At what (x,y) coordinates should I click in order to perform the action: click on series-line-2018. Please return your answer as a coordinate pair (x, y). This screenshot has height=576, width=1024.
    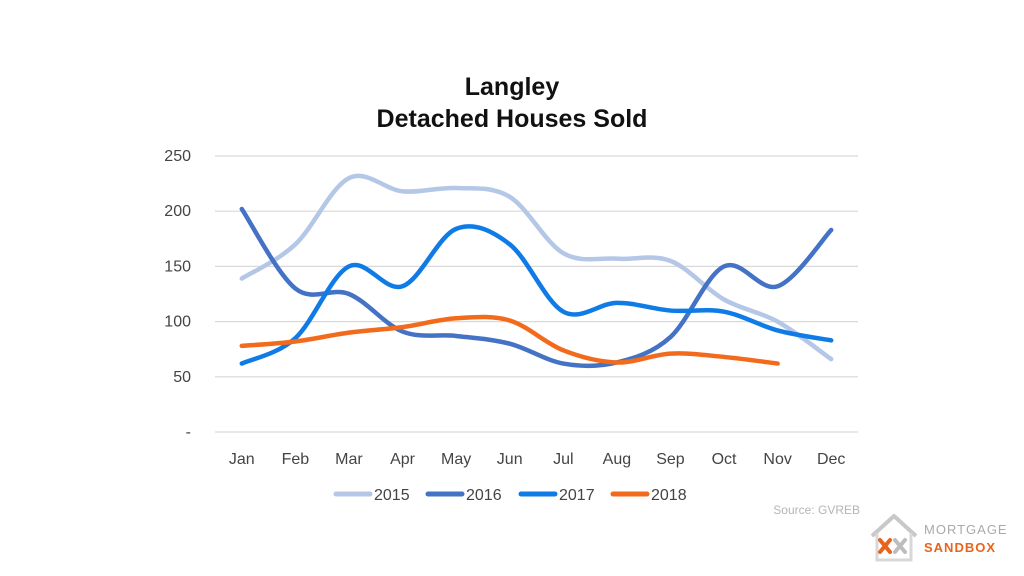
    Looking at the image, I should click on (509, 340).